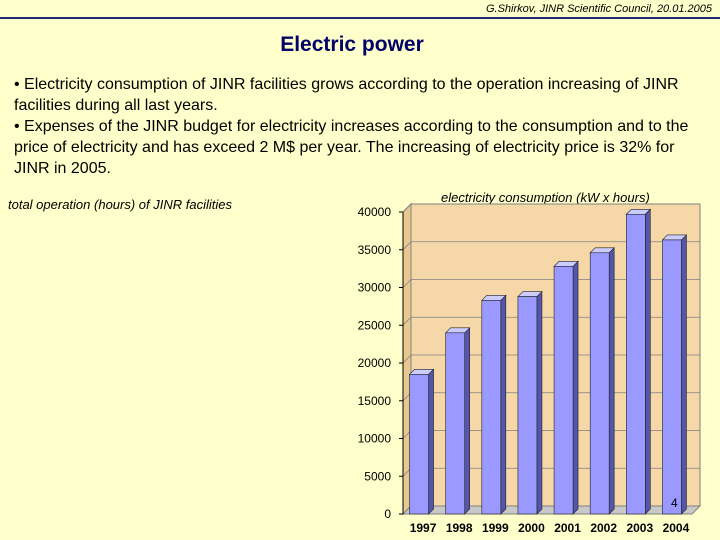  What do you see at coordinates (531, 528) in the screenshot?
I see `x-tick-label: 2000` at bounding box center [531, 528].